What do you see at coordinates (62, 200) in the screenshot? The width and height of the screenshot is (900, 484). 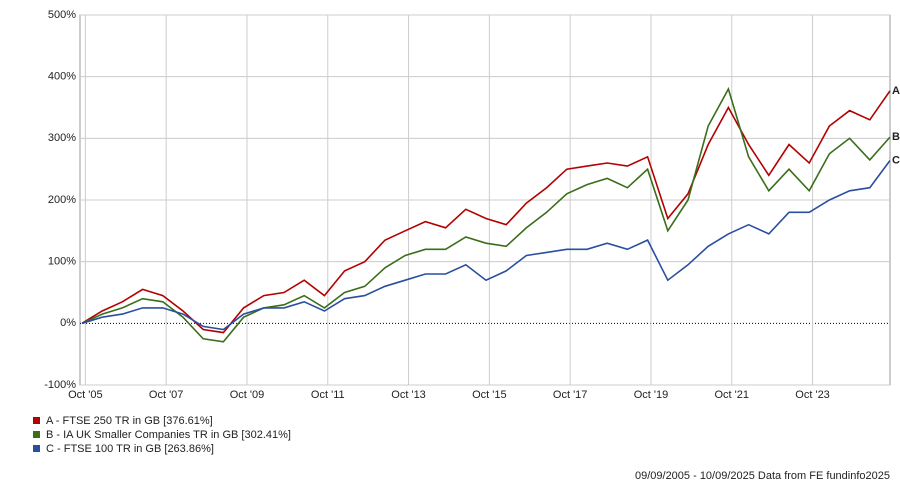 I see `y-tick-label: 200%` at bounding box center [62, 200].